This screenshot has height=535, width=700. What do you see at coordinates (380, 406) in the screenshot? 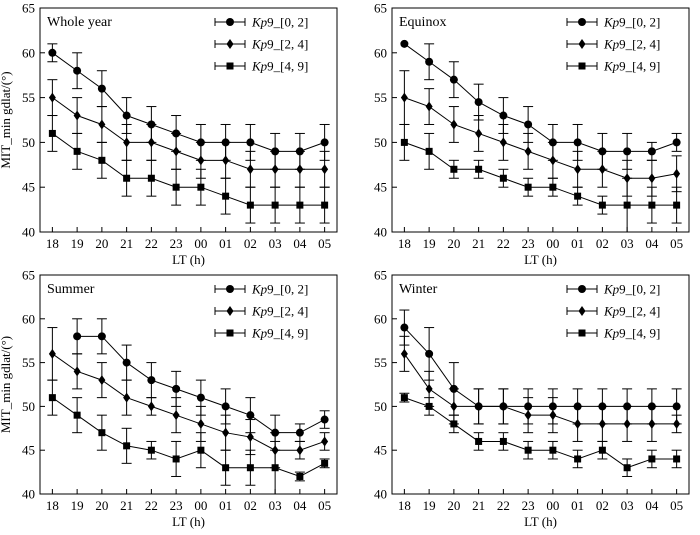
I see `y-tick-label: 50` at bounding box center [380, 406].